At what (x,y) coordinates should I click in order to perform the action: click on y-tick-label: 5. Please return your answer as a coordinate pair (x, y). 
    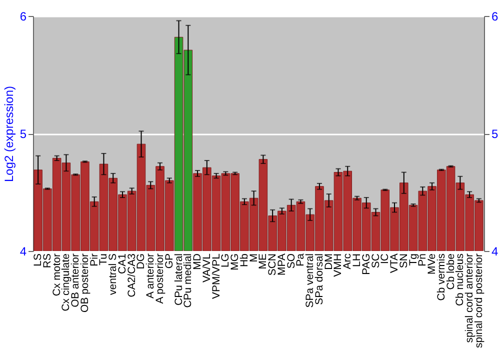
    Looking at the image, I should click on (23, 134).